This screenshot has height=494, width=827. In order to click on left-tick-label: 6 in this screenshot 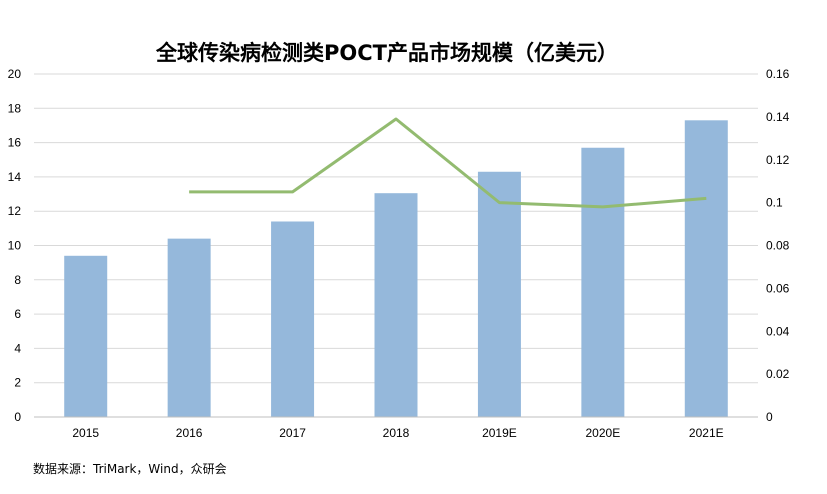, I will do `click(17, 314)`.